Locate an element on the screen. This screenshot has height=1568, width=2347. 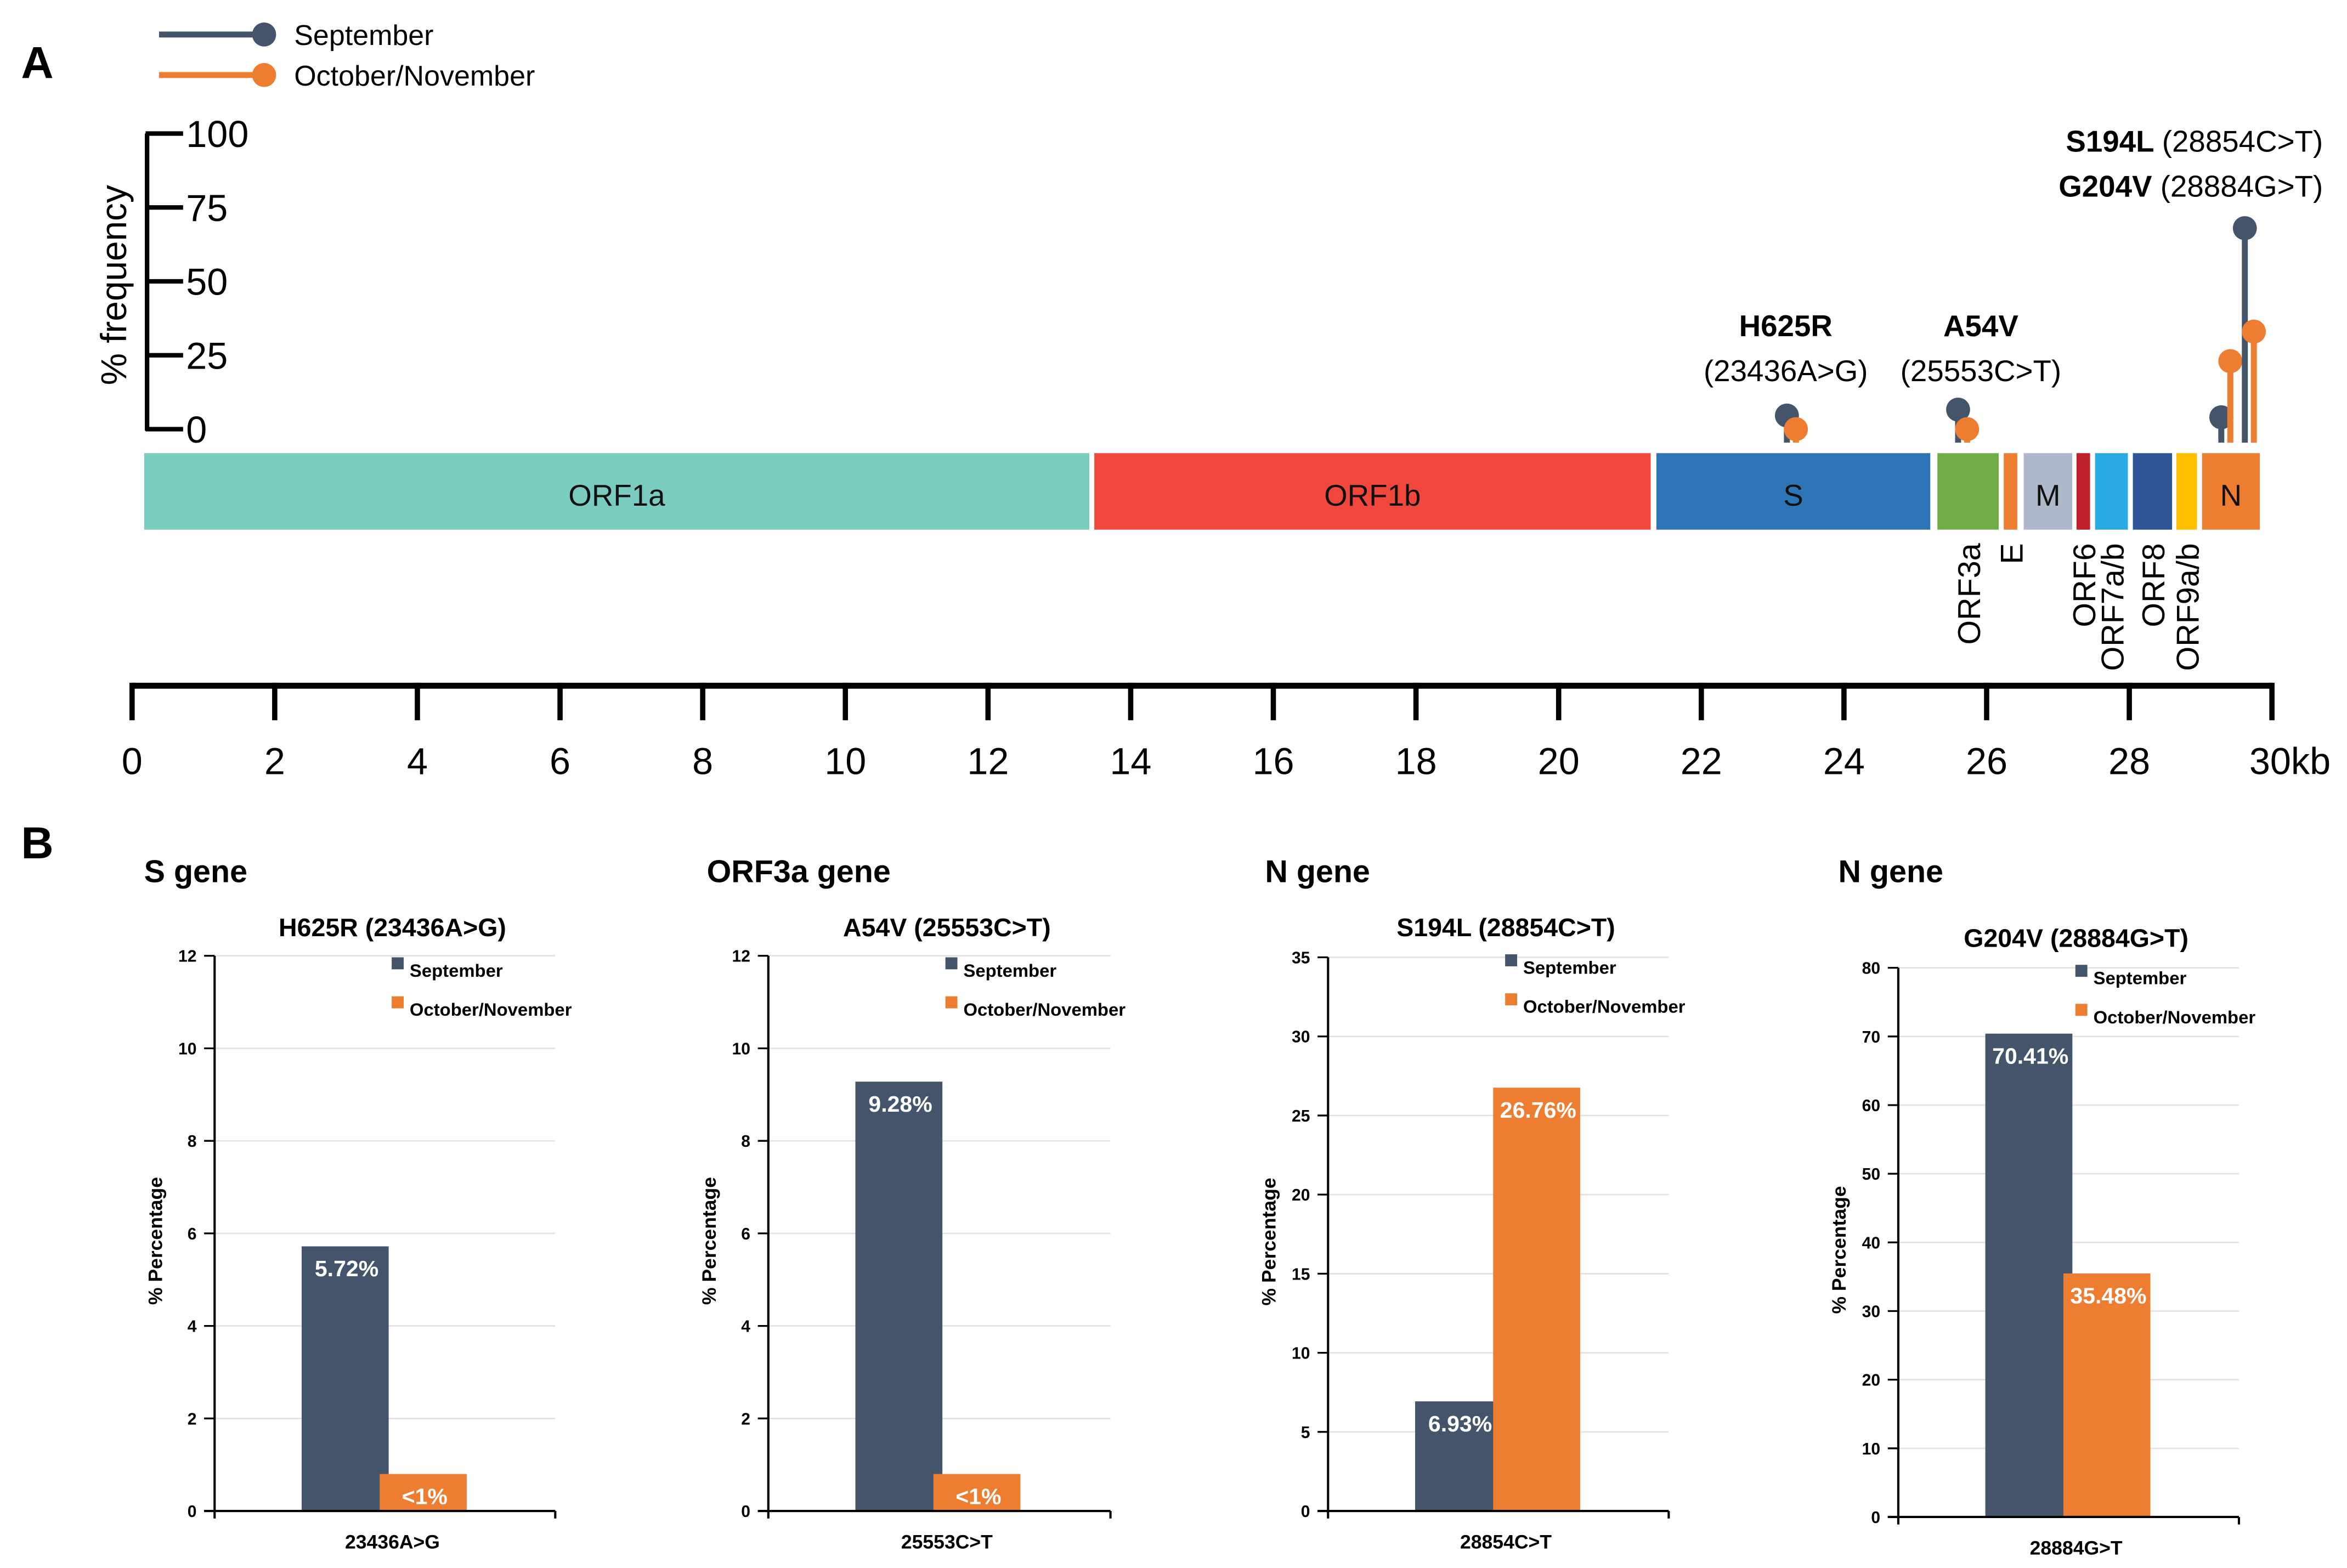
freq-tick-label: 100 is located at coordinates (217, 134).